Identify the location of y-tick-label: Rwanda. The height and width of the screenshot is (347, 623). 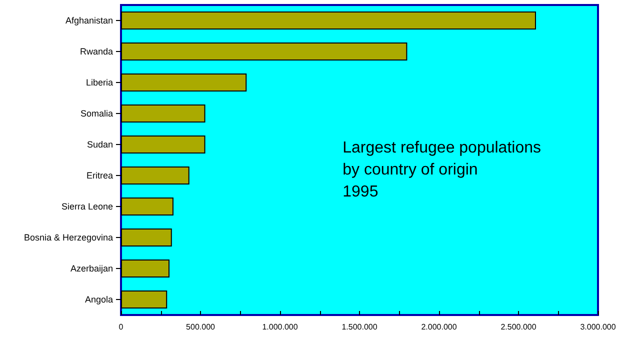
(96, 51).